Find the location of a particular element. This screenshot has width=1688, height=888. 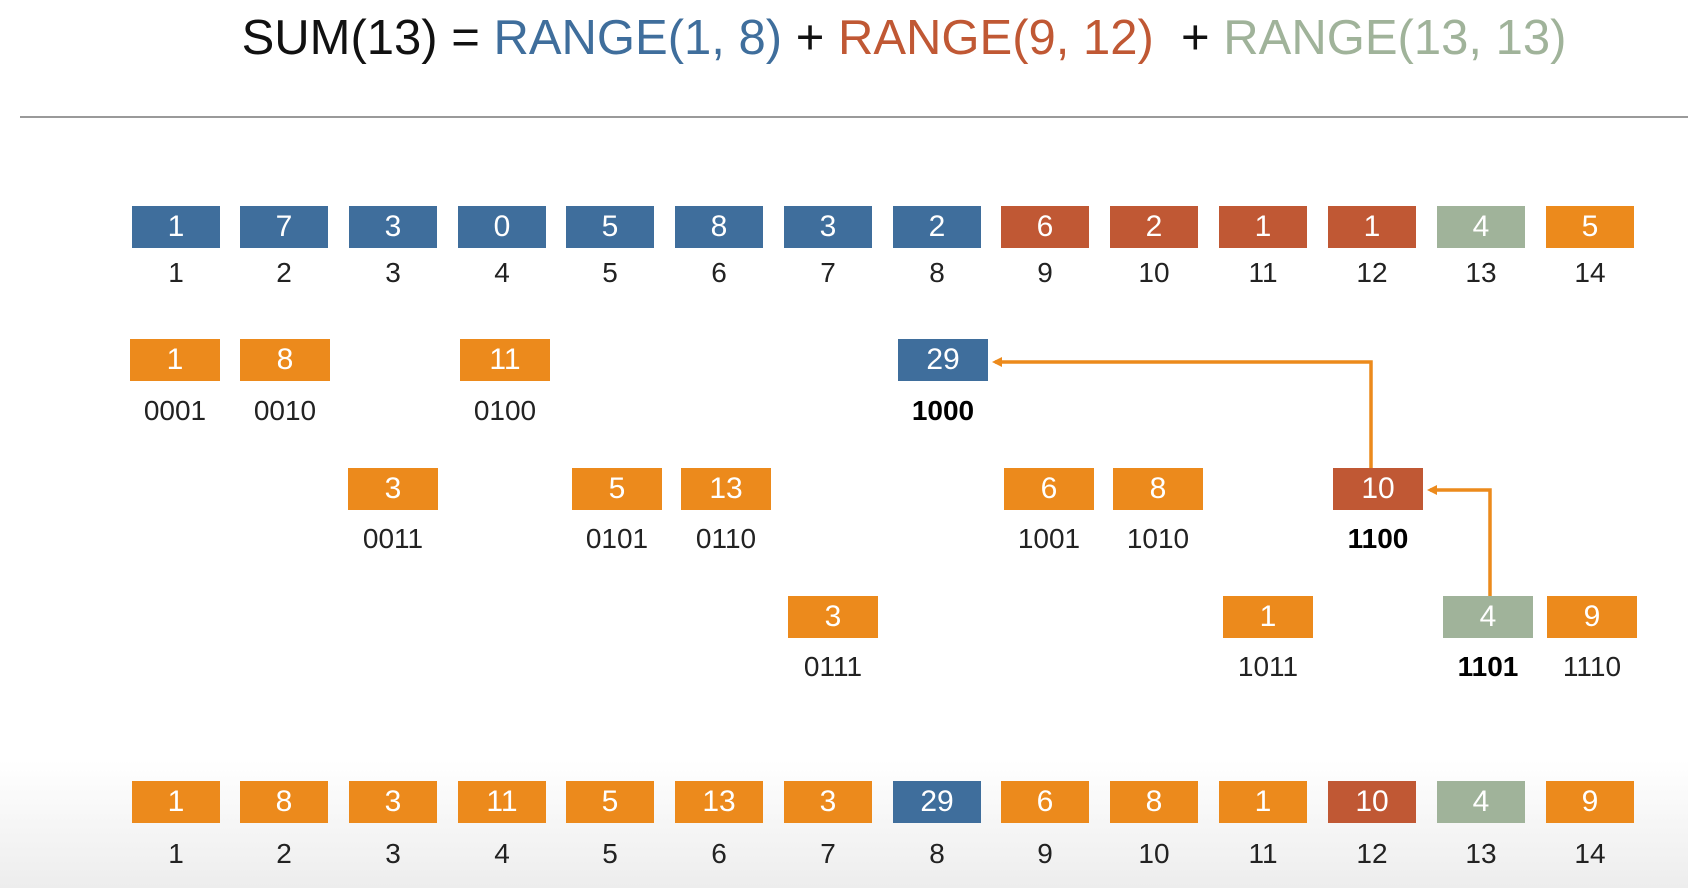

array-index-label: 6 is located at coordinates (719, 272).